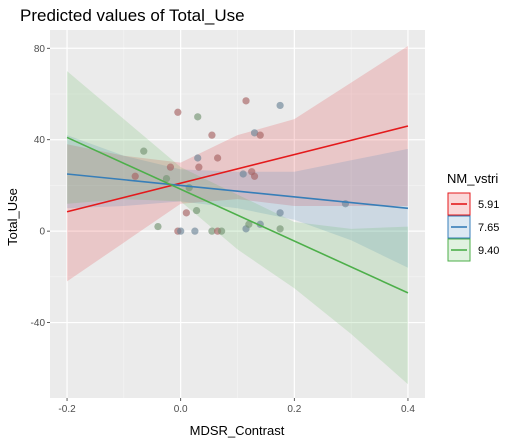  Describe the element at coordinates (42, 232) in the screenshot. I see `y-tick-label: 0` at that location.